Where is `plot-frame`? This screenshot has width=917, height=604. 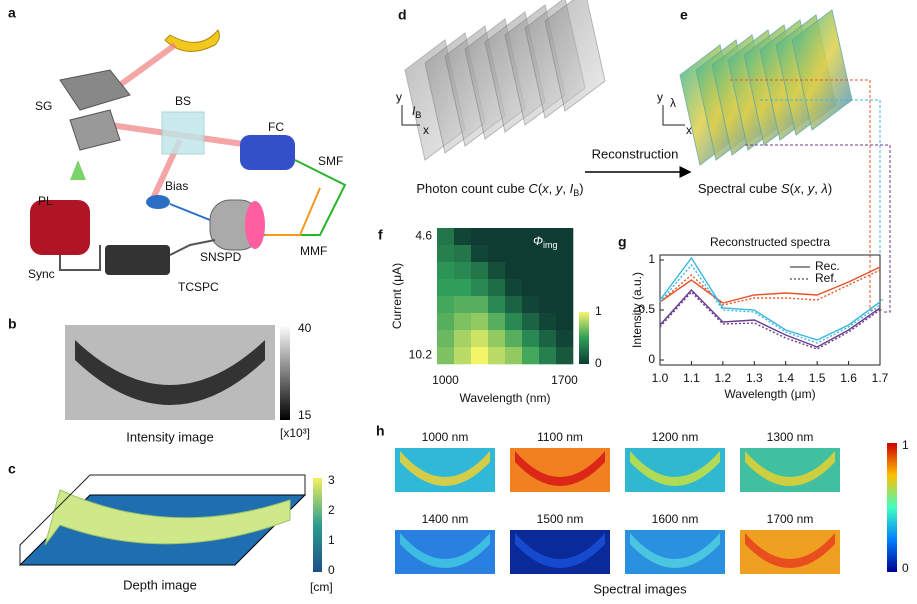
plot-frame is located at coordinates (770, 310).